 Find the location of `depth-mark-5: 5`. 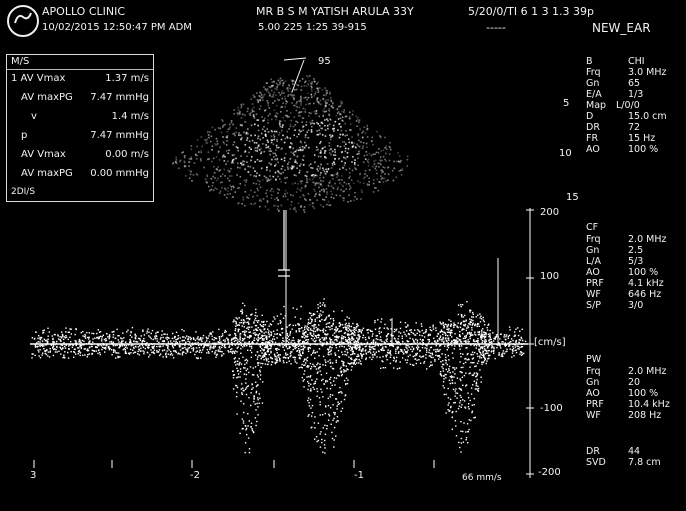

depth-mark-5: 5 is located at coordinates (566, 103).